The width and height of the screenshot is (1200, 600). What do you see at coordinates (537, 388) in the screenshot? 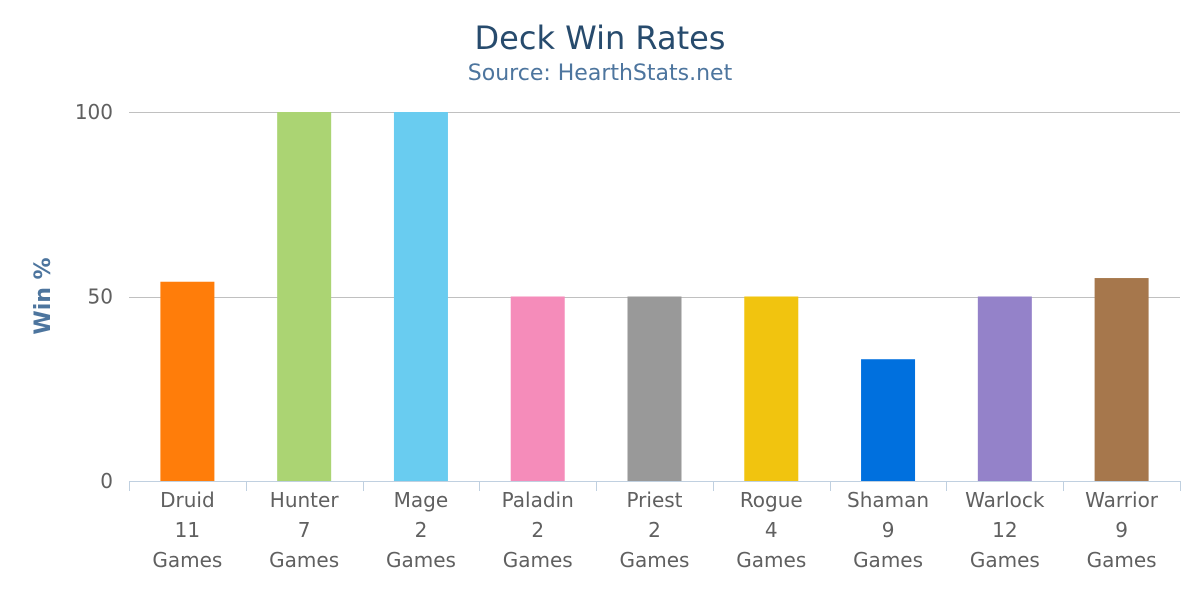
I see `bar-paladin` at bounding box center [537, 388].